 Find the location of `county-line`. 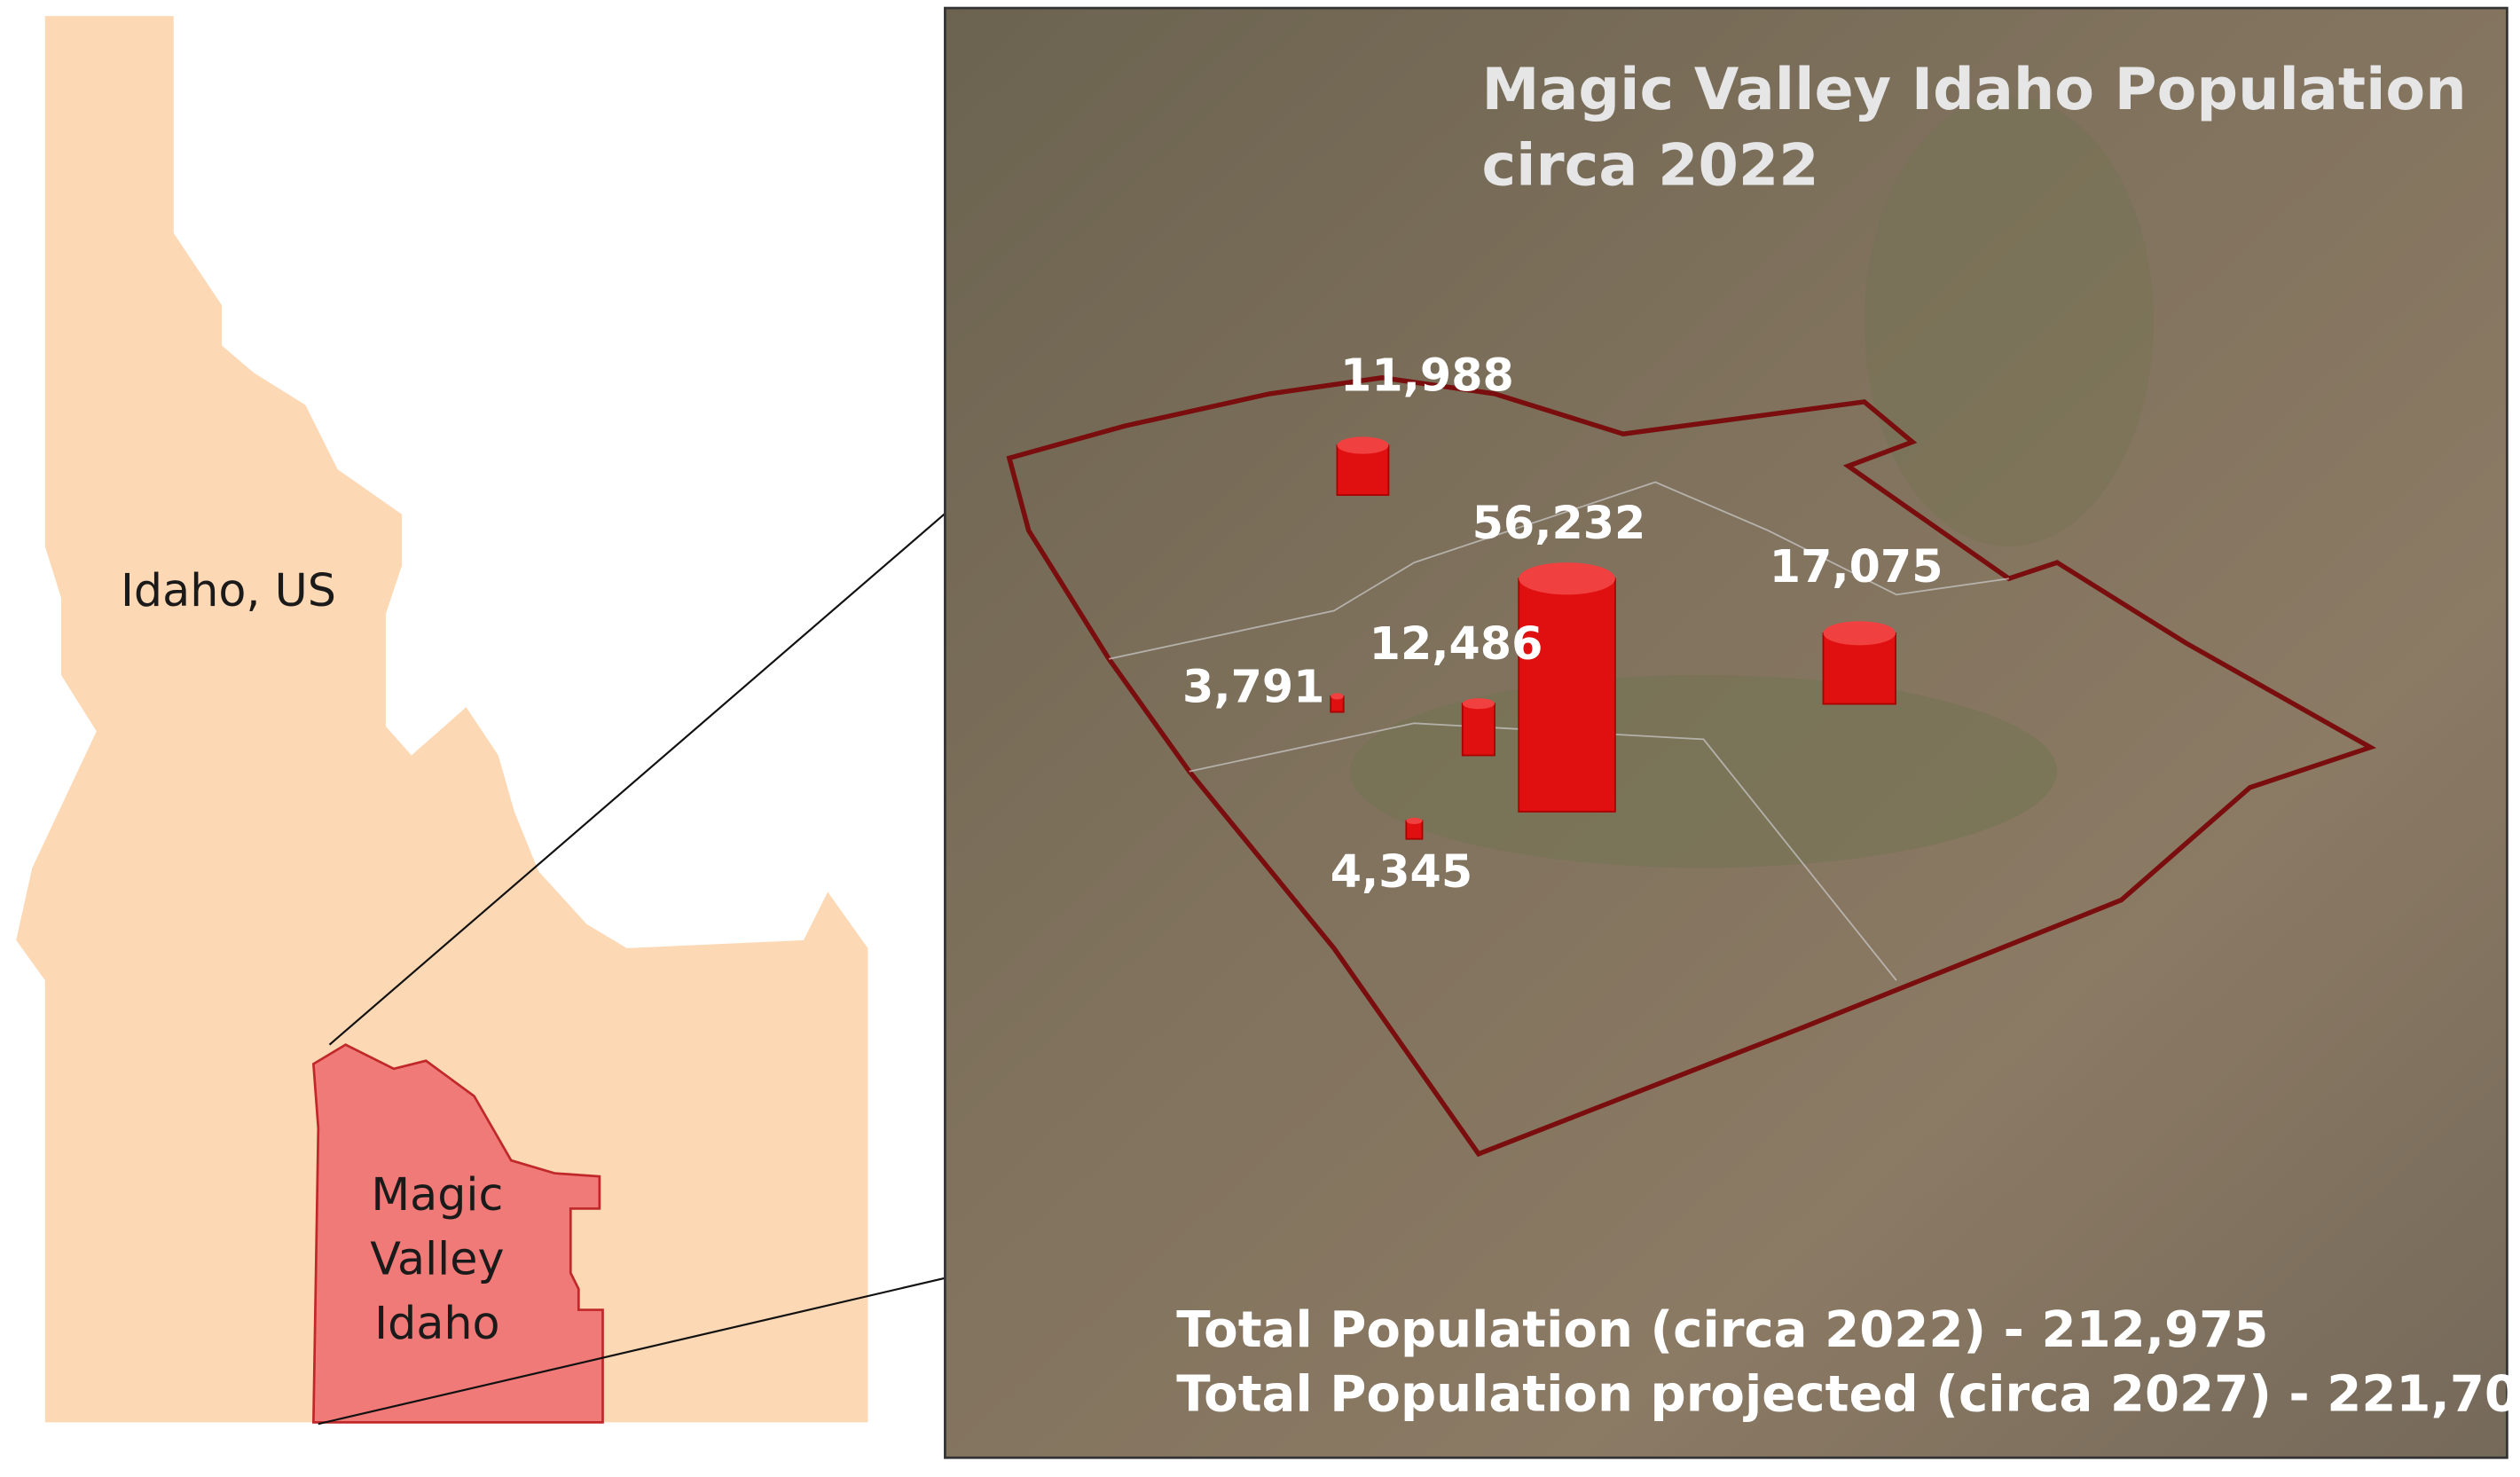

county-line is located at coordinates (1559, 570).